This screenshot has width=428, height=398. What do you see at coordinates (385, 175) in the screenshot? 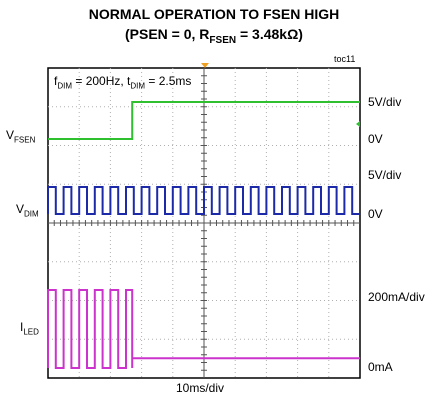
I see `vdim-scale-label: 5V/div` at bounding box center [385, 175].